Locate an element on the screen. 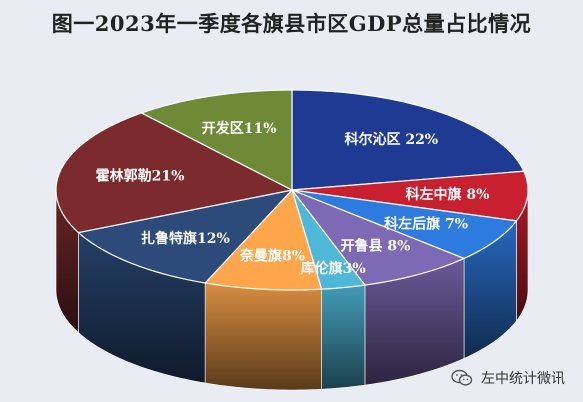 The width and height of the screenshot is (583, 402). slice-label-奈曼旗: 奈曼旗8% is located at coordinates (272, 256).